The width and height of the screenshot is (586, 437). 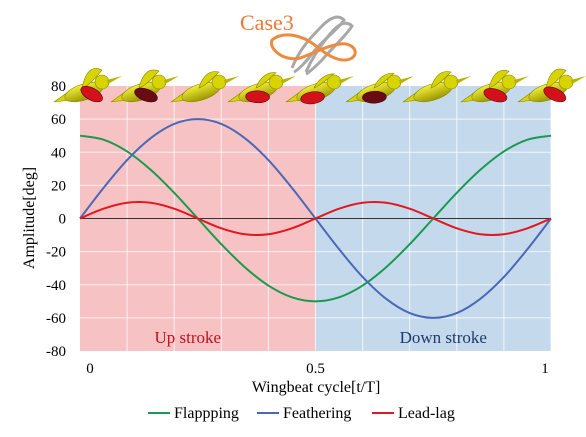 I want to click on region-label-up-stroke: Up stroke, so click(x=187, y=337).